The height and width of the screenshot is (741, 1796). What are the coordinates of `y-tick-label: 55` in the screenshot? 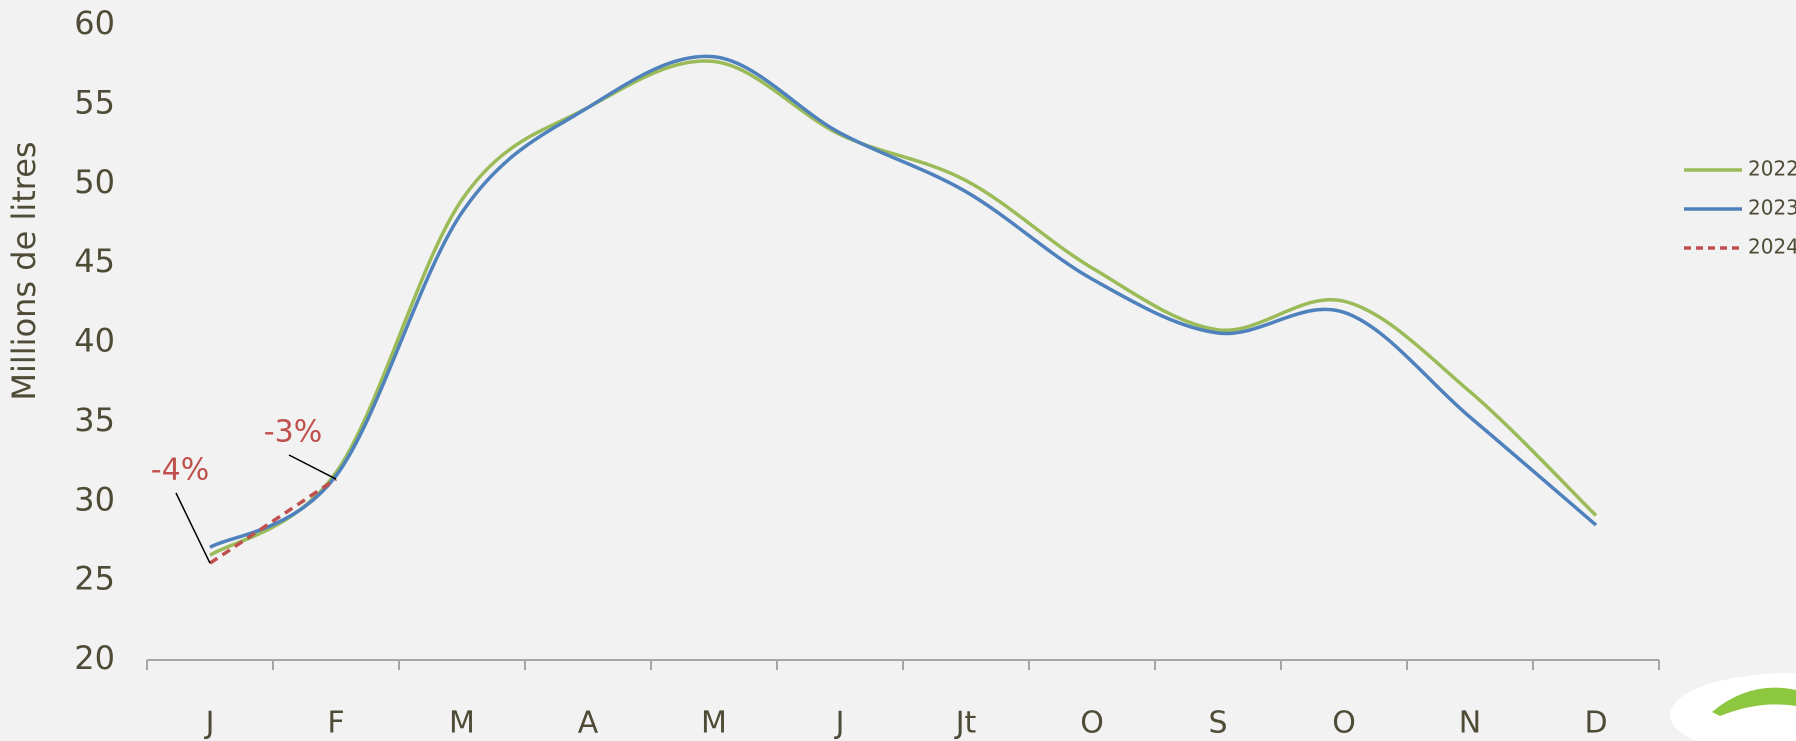 It's located at (94, 102).